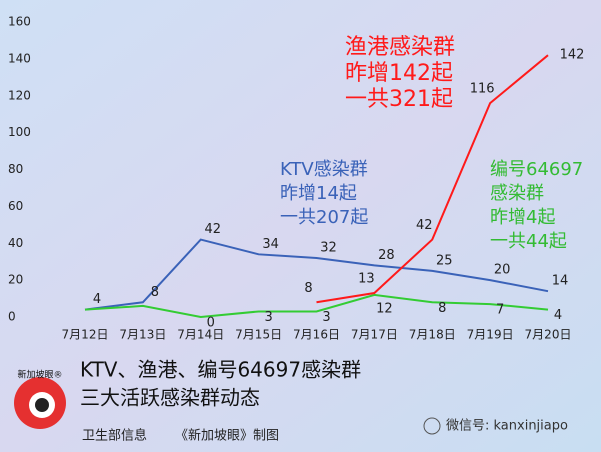  Describe the element at coordinates (170, 398) in the screenshot. I see `chart-subtitle: 三大活跃感染群动态` at that location.